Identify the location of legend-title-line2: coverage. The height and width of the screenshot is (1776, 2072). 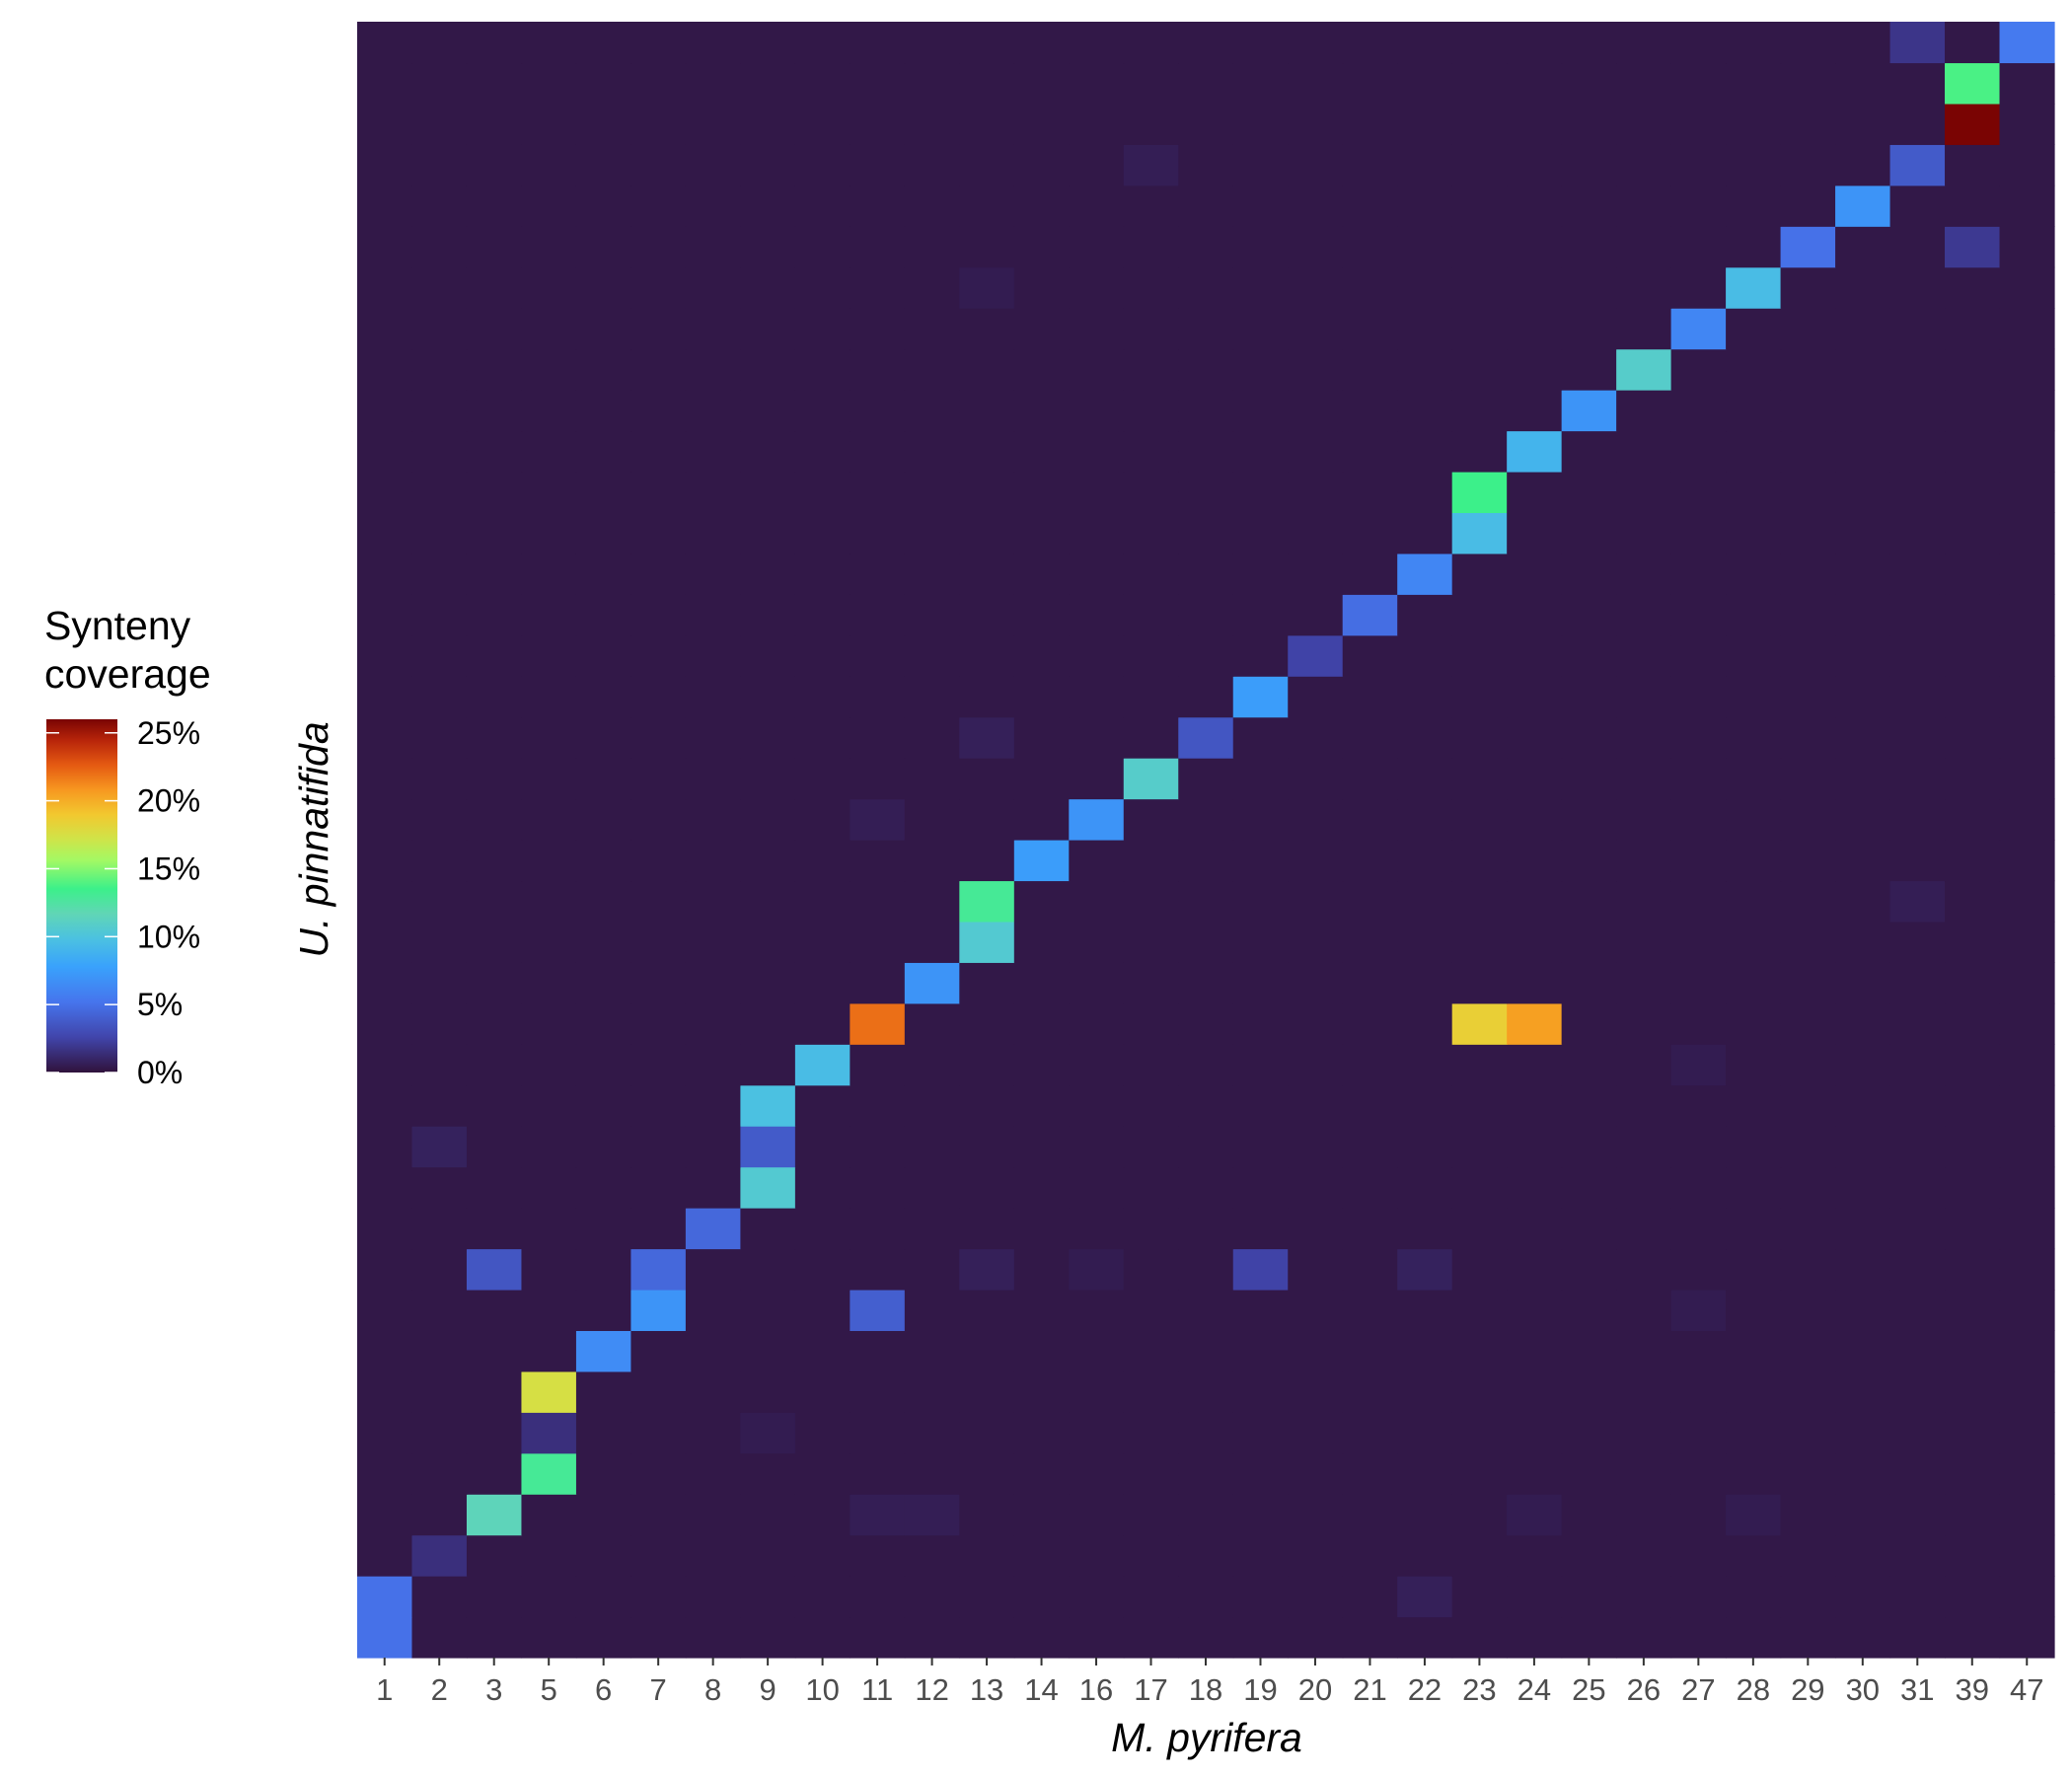
(128, 674).